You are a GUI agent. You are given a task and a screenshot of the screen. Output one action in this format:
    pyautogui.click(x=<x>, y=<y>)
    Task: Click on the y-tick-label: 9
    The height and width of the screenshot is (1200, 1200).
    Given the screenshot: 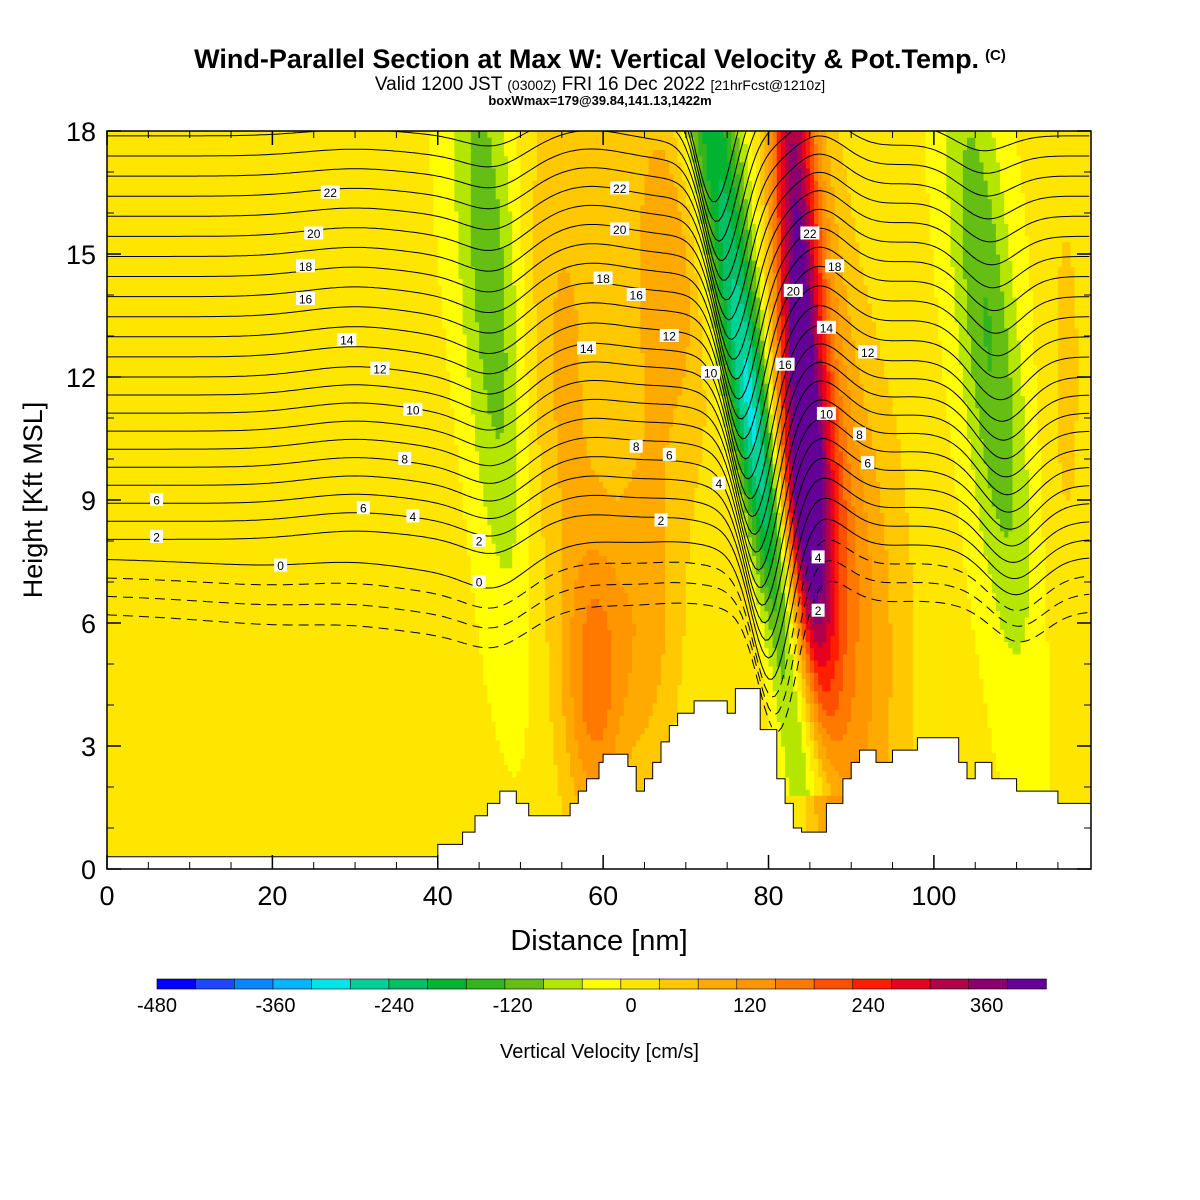 What is the action you would take?
    pyautogui.click(x=88, y=501)
    